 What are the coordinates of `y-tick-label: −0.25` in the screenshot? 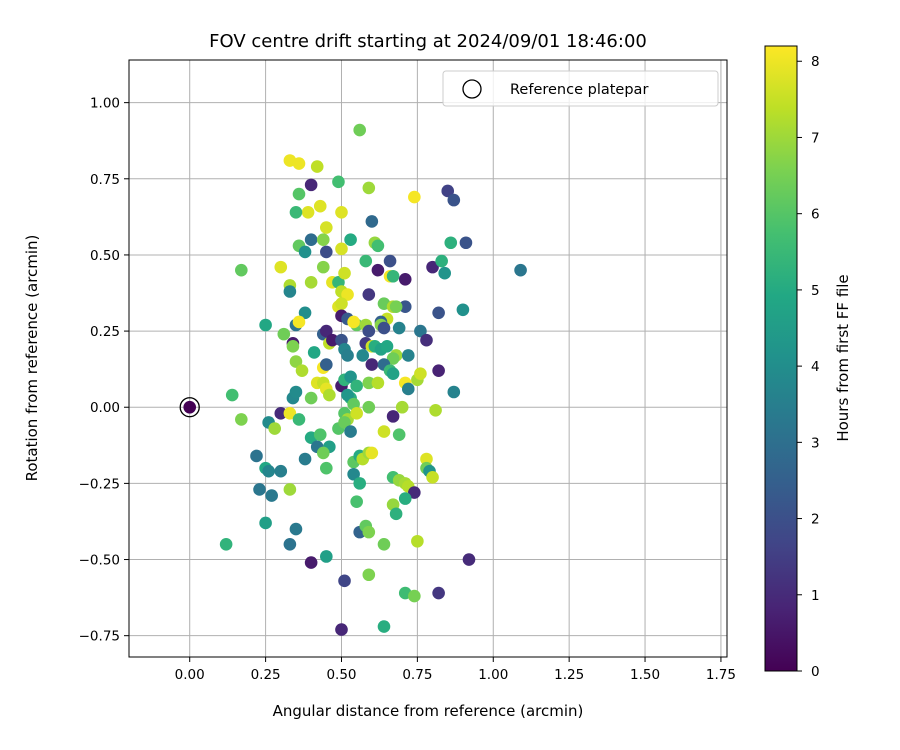 It's located at (99, 484).